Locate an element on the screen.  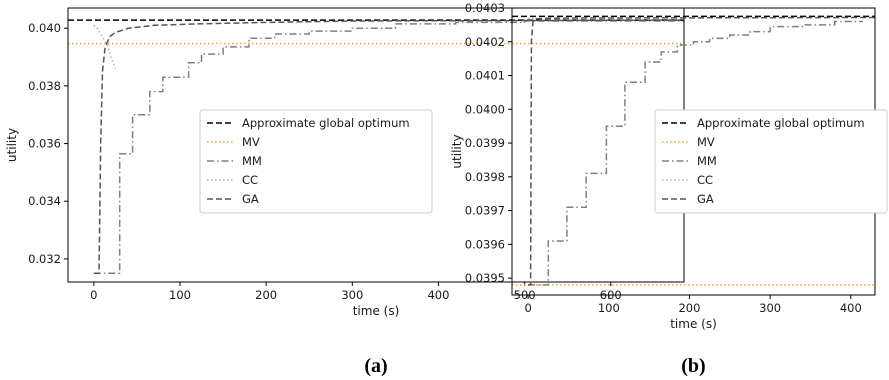
y-tick-label: 0.040 is located at coordinates (44, 28).